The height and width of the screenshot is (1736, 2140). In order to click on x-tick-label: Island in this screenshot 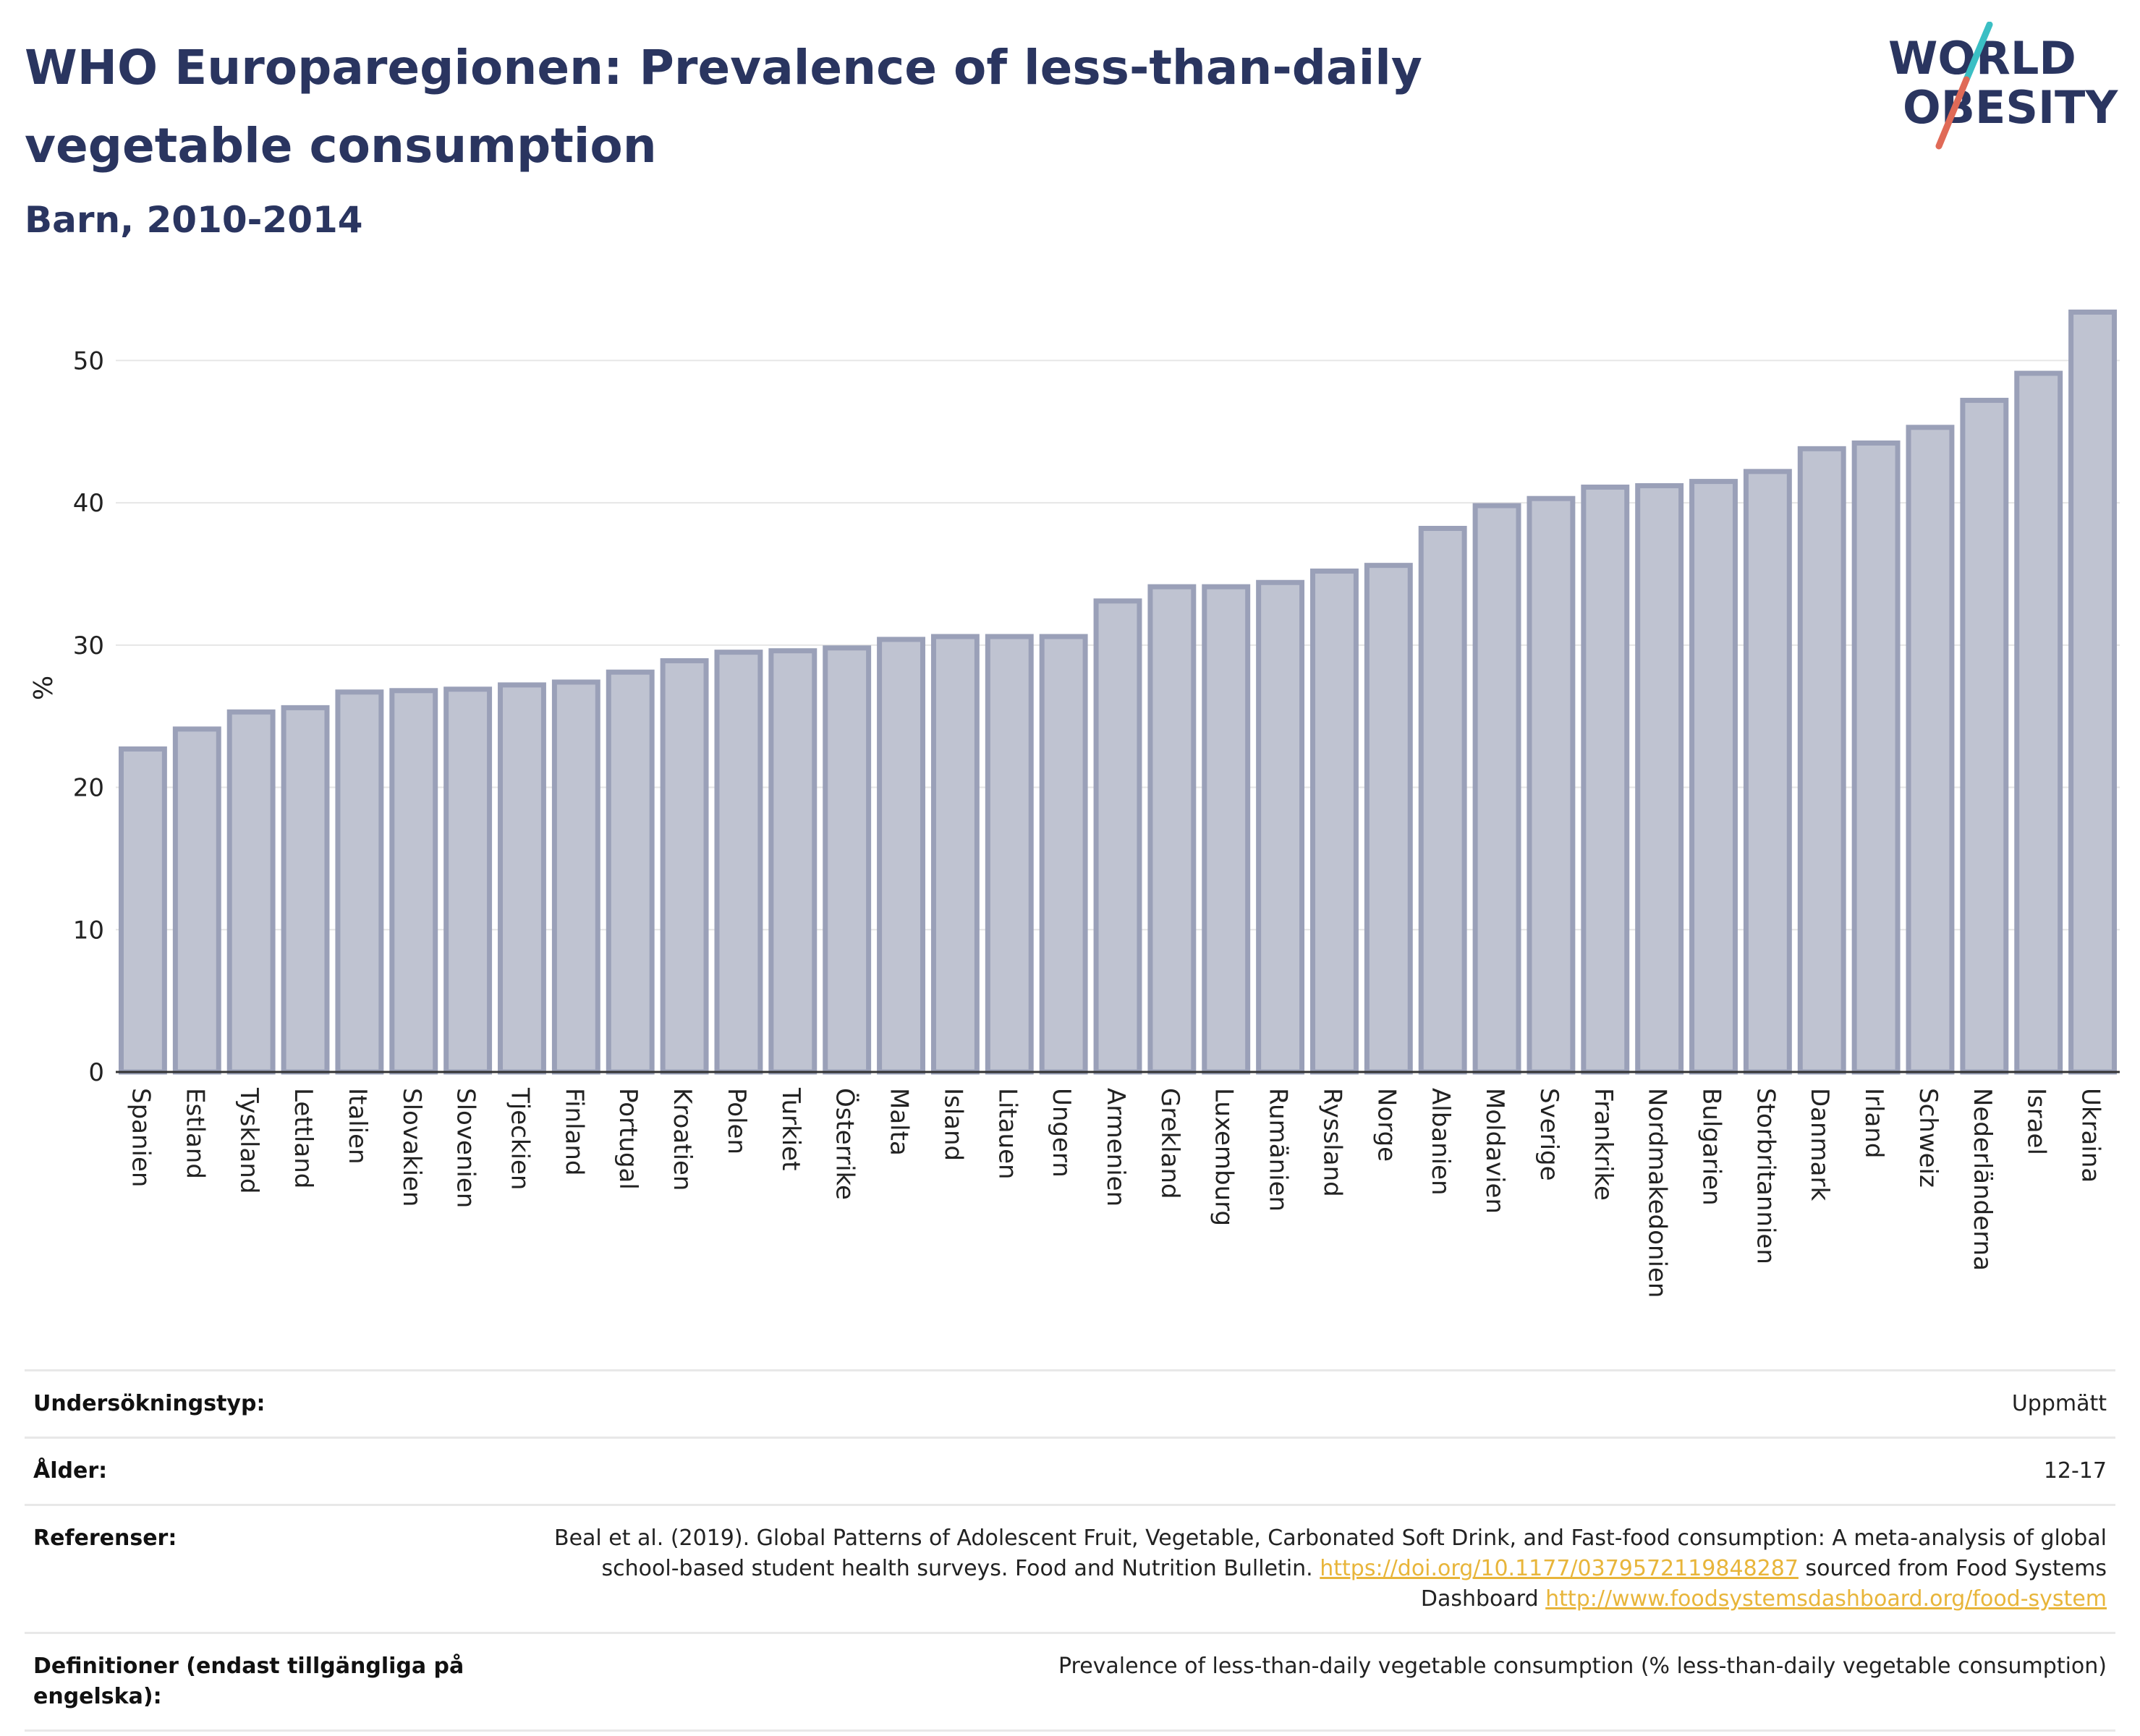, I will do `click(952, 1125)`.